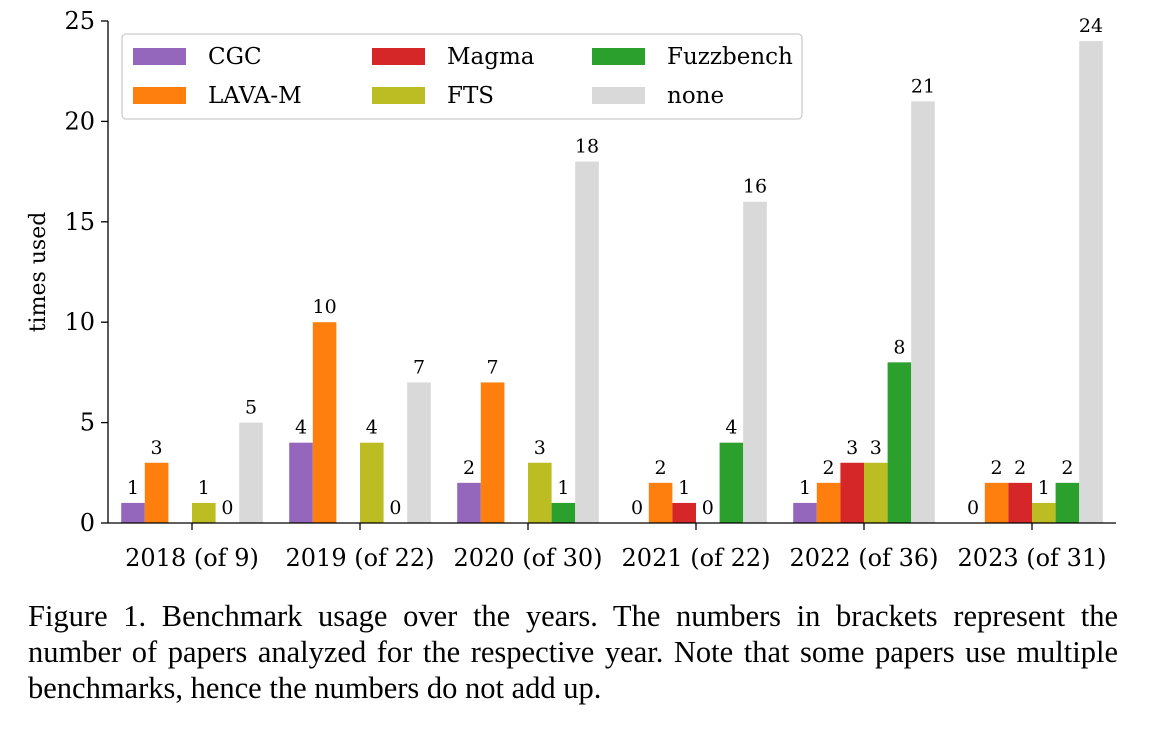 The height and width of the screenshot is (736, 1170). Describe the element at coordinates (973, 508) in the screenshot. I see `data-label-cgc-5: 0` at that location.